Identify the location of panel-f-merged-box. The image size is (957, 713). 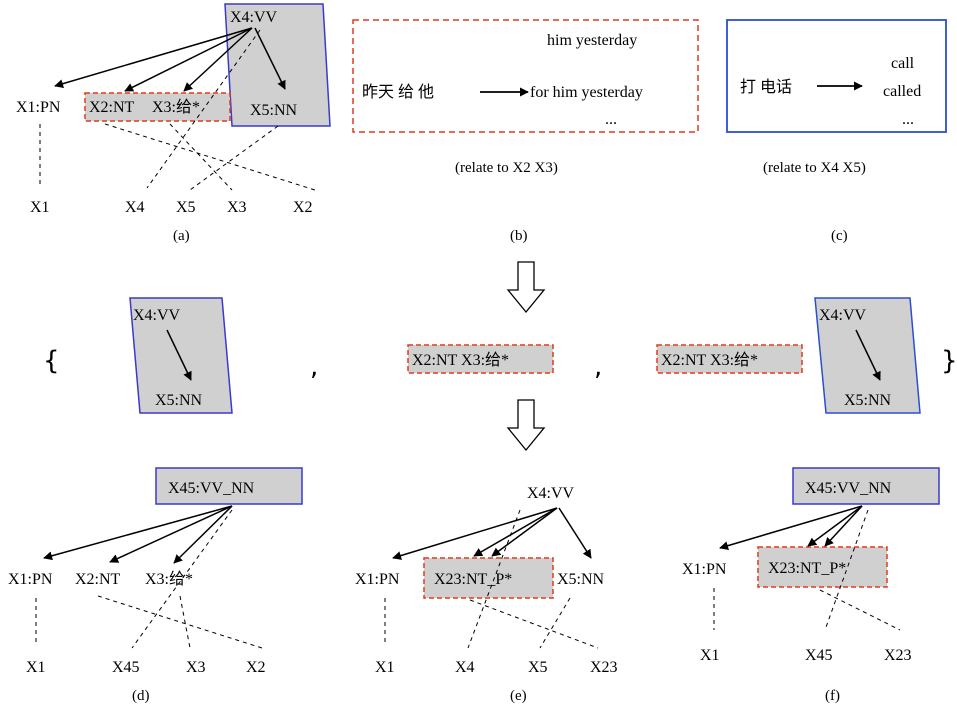
(822, 567).